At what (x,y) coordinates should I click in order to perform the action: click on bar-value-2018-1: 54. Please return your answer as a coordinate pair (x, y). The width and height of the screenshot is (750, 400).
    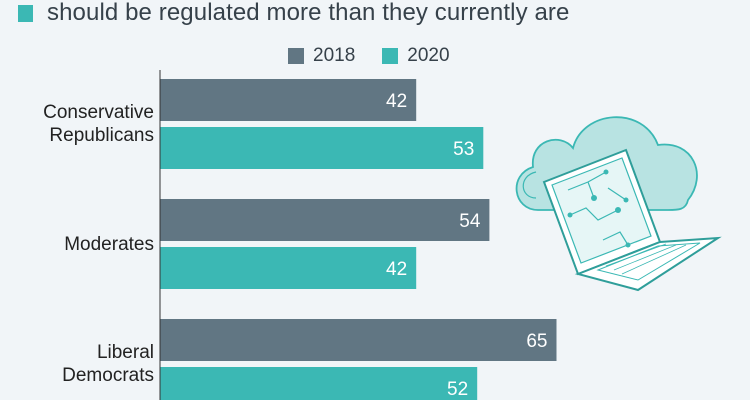
    Looking at the image, I should click on (470, 221).